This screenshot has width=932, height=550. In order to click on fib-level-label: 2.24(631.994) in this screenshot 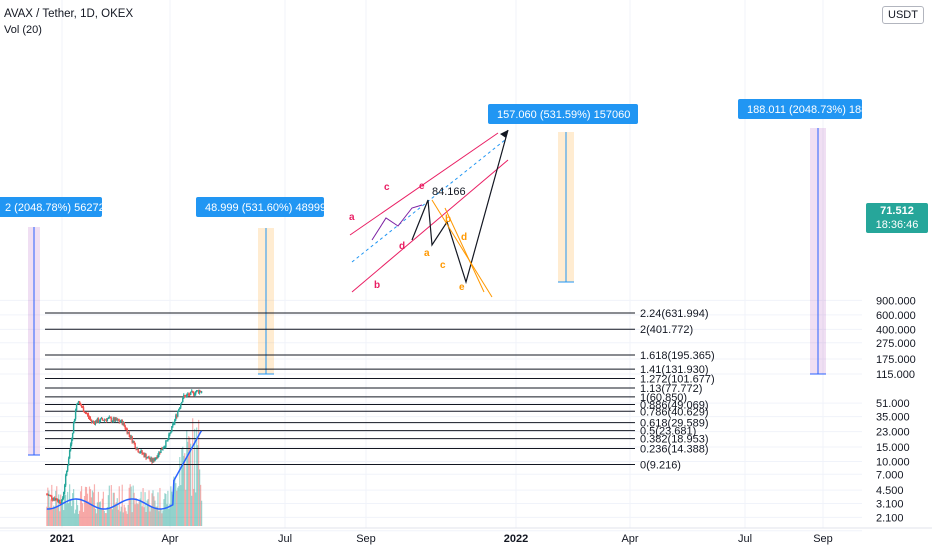, I will do `click(674, 314)`.